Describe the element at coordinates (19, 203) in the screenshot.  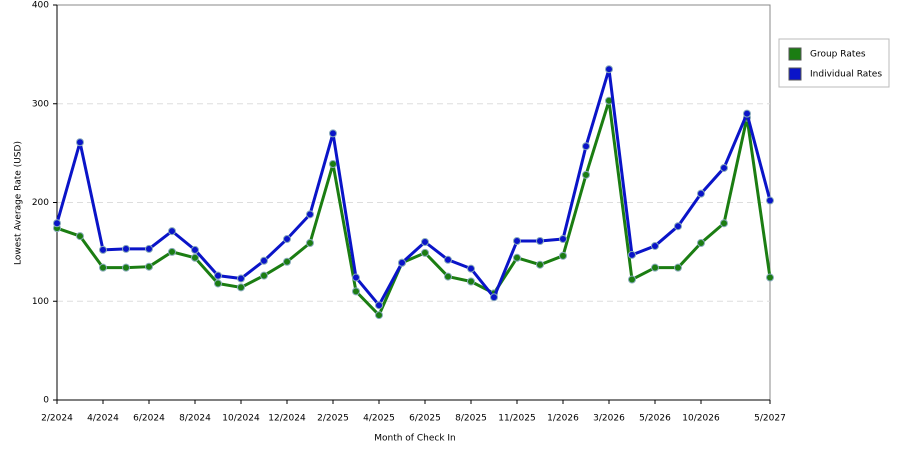
I see `y-axis-label: Lowest Average Rate (USD)` at that location.